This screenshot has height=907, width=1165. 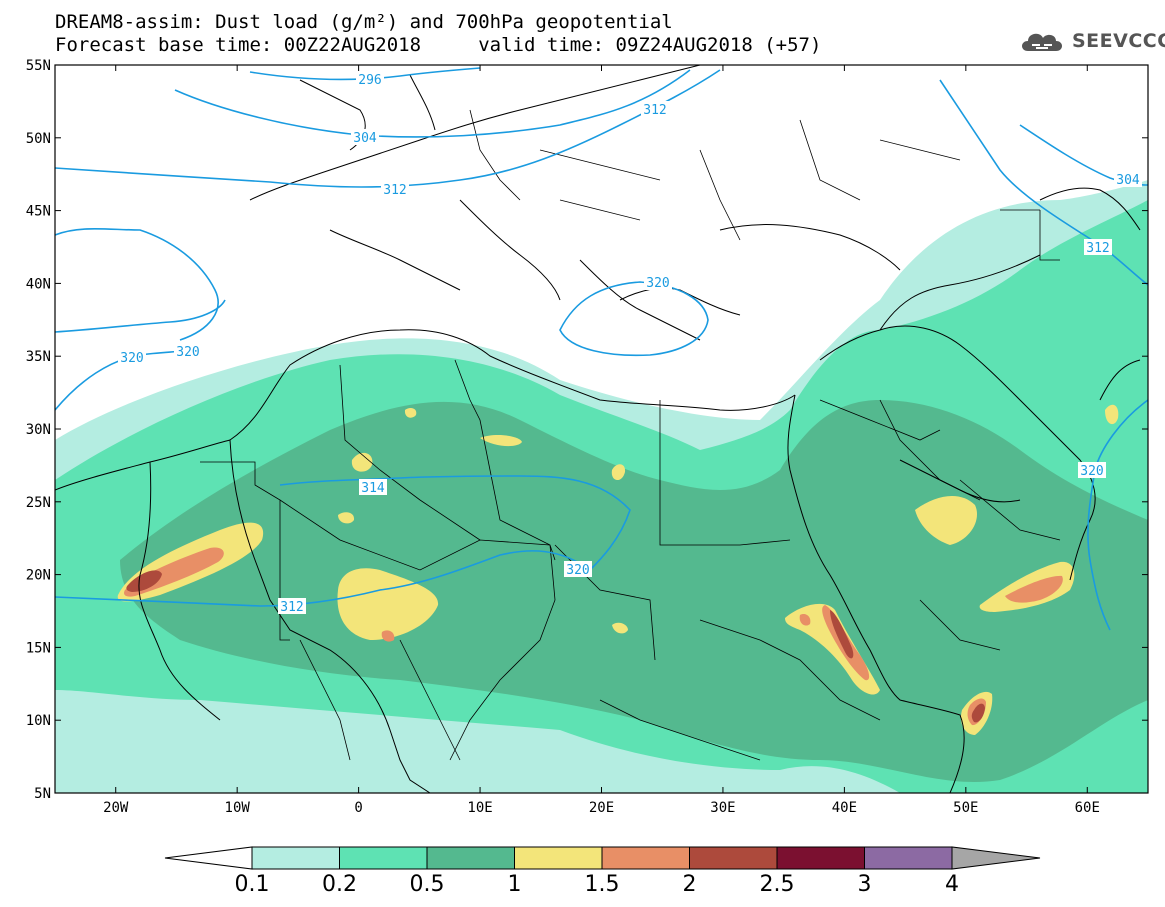 I want to click on colorbar-label: 2, so click(x=690, y=884).